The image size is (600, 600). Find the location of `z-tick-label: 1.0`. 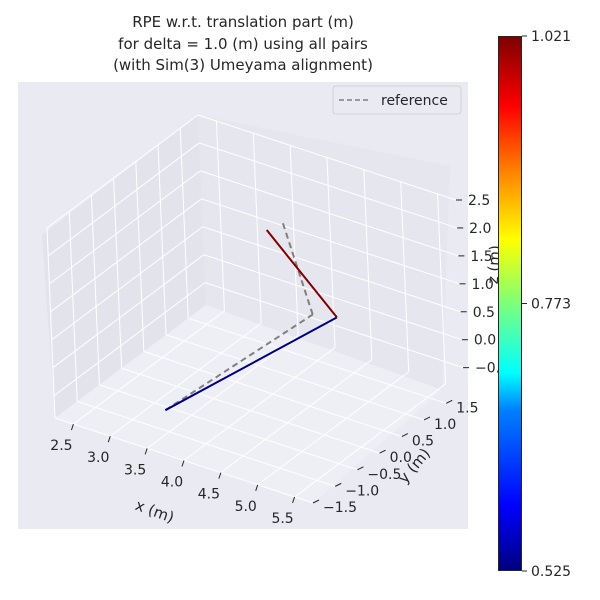

z-tick-label: 1.0 is located at coordinates (483, 285).